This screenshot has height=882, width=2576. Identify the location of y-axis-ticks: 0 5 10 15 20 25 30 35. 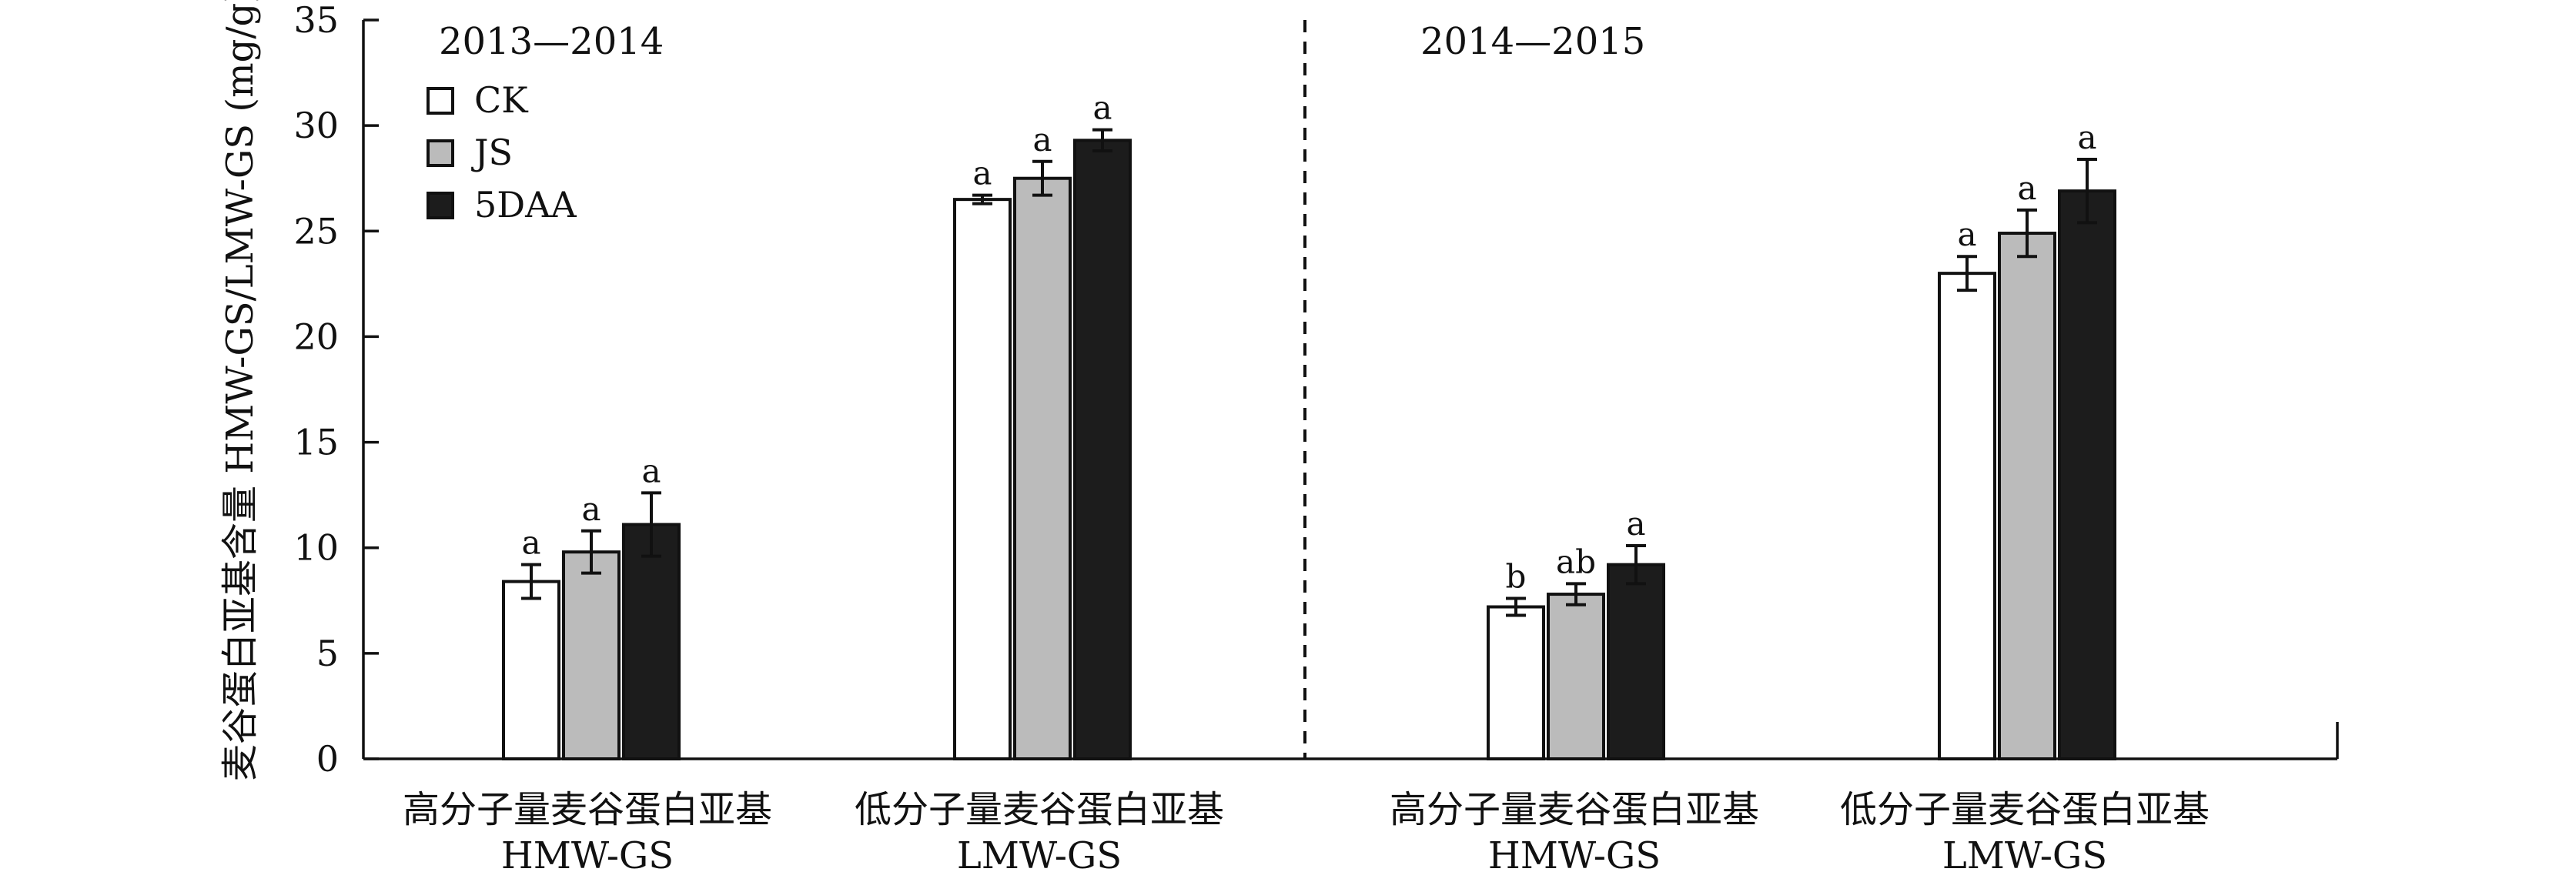
(336, 390).